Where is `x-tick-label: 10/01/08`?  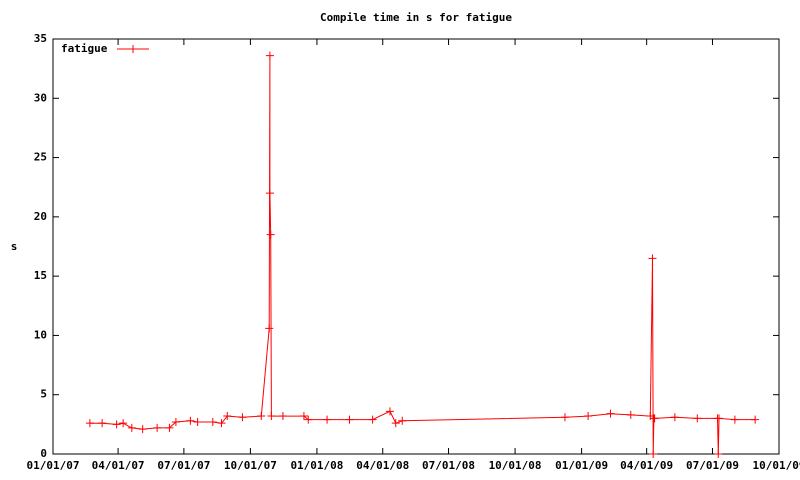 x-tick-label: 10/01/08 is located at coordinates (515, 465).